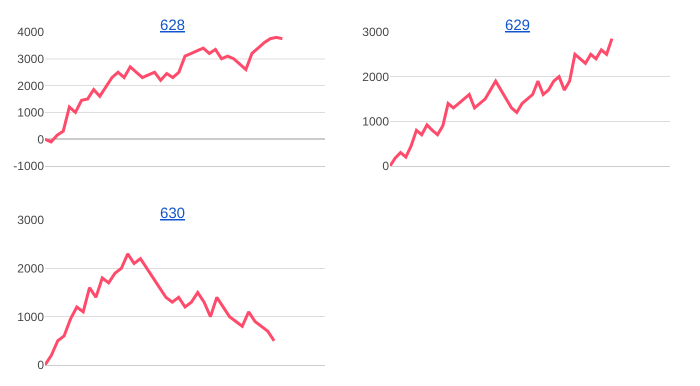 Image resolution: width=700 pixels, height=386 pixels. I want to click on chart-title: 630, so click(173, 213).